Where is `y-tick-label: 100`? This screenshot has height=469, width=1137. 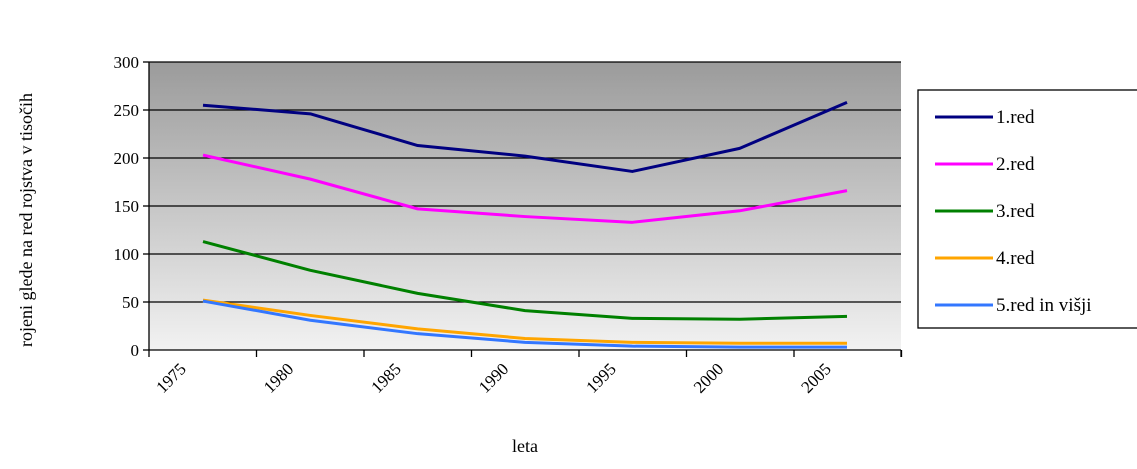 y-tick-label: 100 is located at coordinates (127, 254).